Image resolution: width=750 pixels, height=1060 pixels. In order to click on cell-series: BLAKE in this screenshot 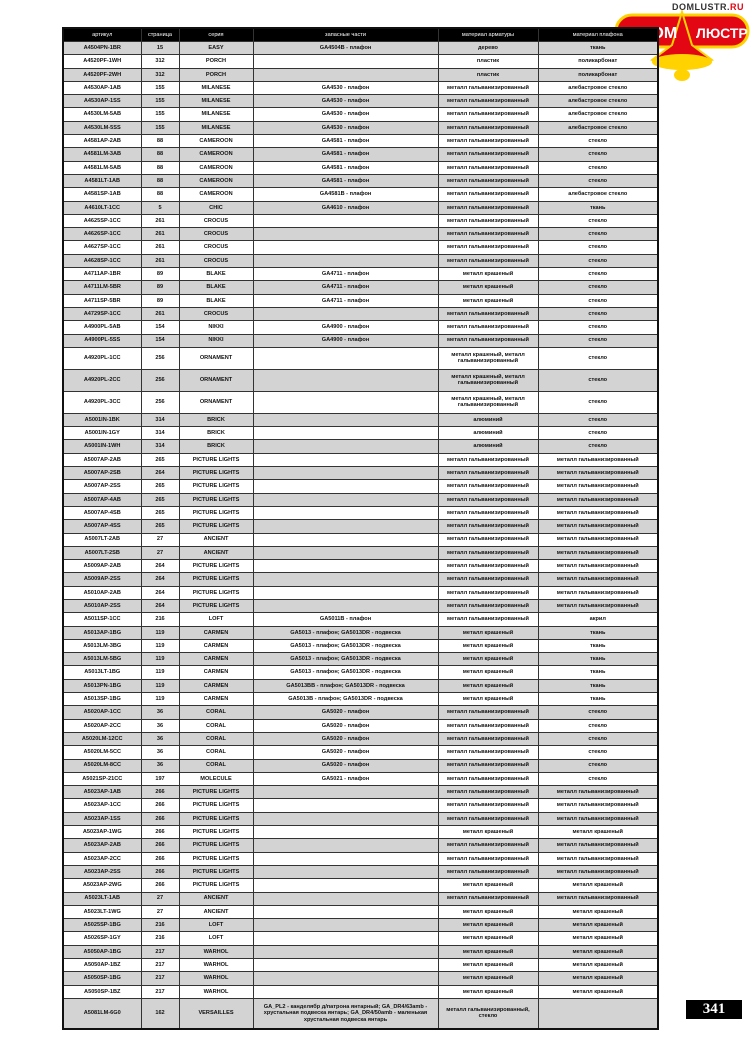, I will do `click(216, 274)`.